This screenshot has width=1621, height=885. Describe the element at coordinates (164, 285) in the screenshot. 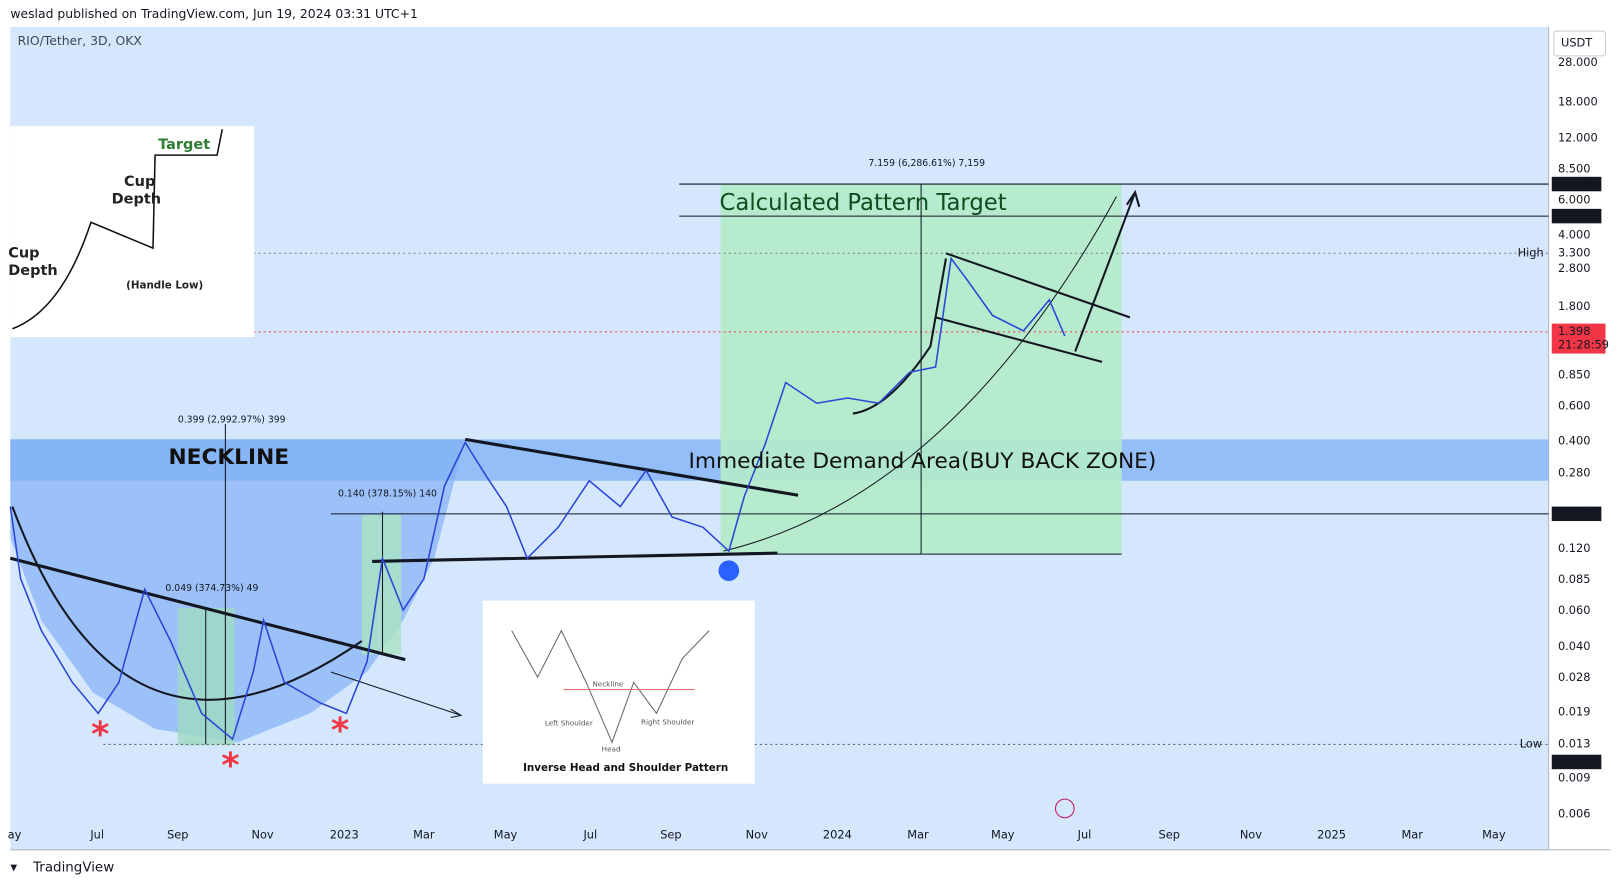

I see `inset-text: (Handle Low)` at that location.